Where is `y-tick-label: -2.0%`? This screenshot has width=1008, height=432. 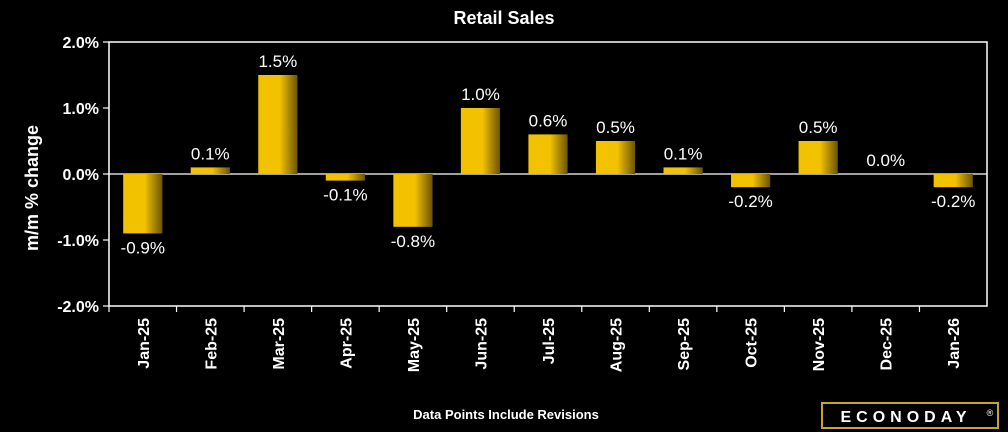 y-tick-label: -2.0% is located at coordinates (78, 307).